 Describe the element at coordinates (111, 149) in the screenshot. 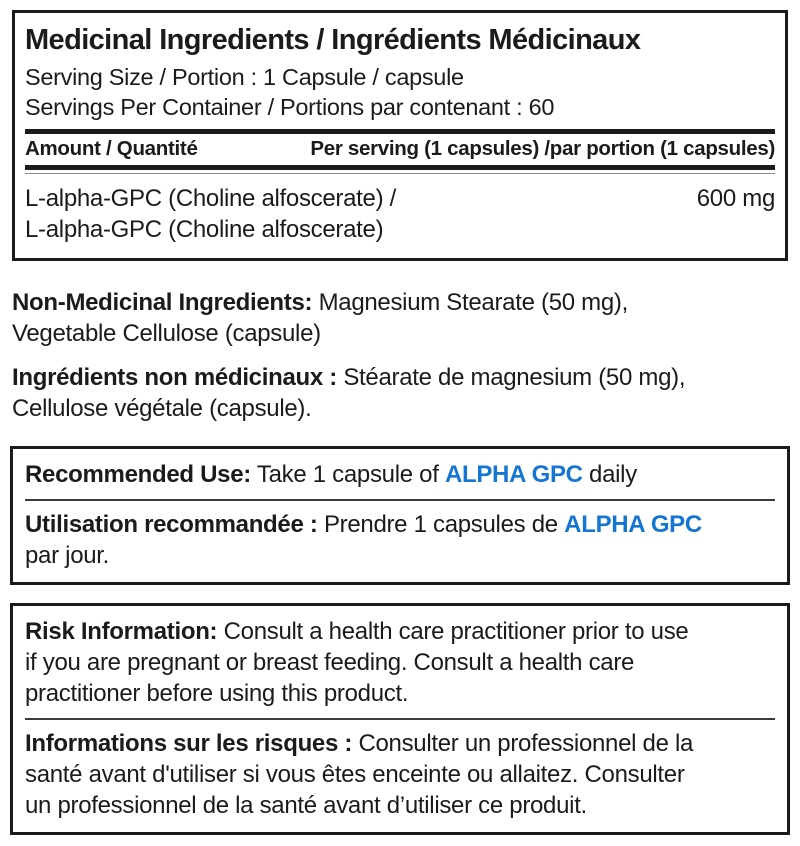

I see `amount-column-header: Amount / Quantité` at that location.